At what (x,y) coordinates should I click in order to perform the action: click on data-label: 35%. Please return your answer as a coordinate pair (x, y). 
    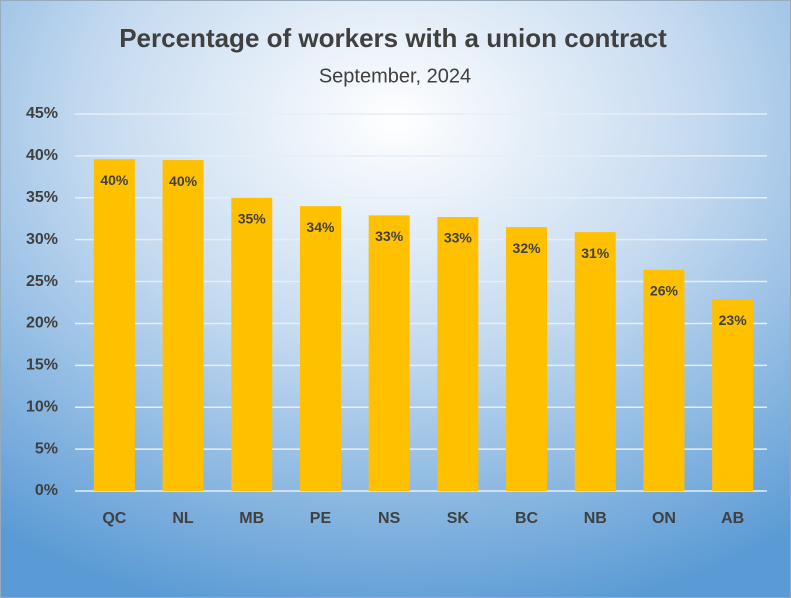
    Looking at the image, I should click on (252, 218).